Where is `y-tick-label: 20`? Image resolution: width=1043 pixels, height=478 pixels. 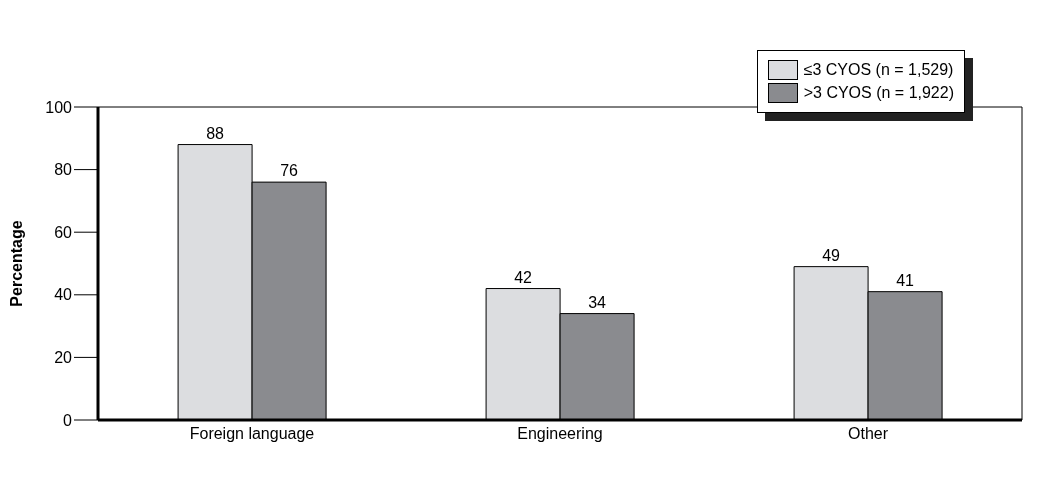
y-tick-label: 20 is located at coordinates (63, 358).